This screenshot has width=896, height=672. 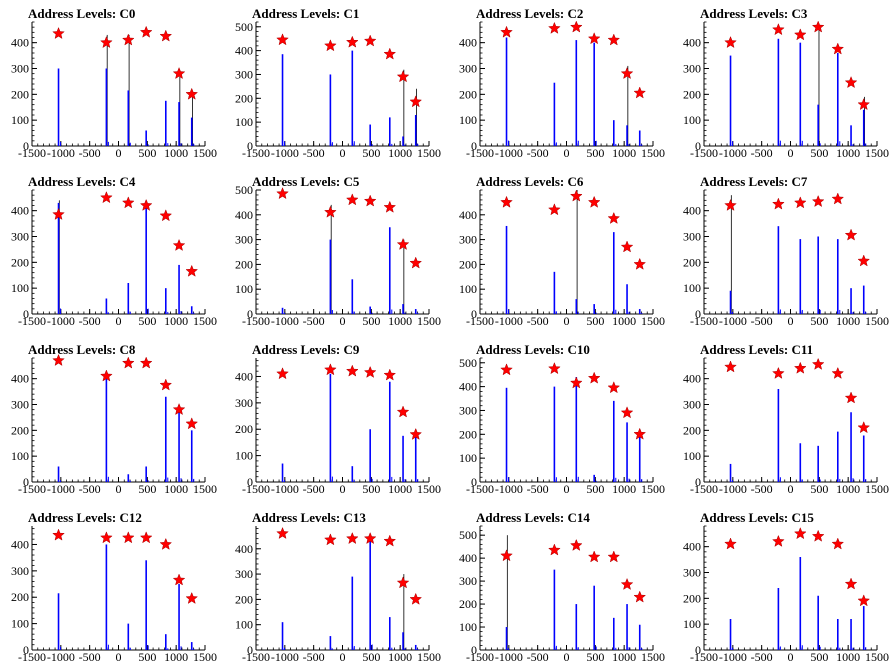 I want to click on chart-title: Address Levels: C15, so click(x=757, y=517).